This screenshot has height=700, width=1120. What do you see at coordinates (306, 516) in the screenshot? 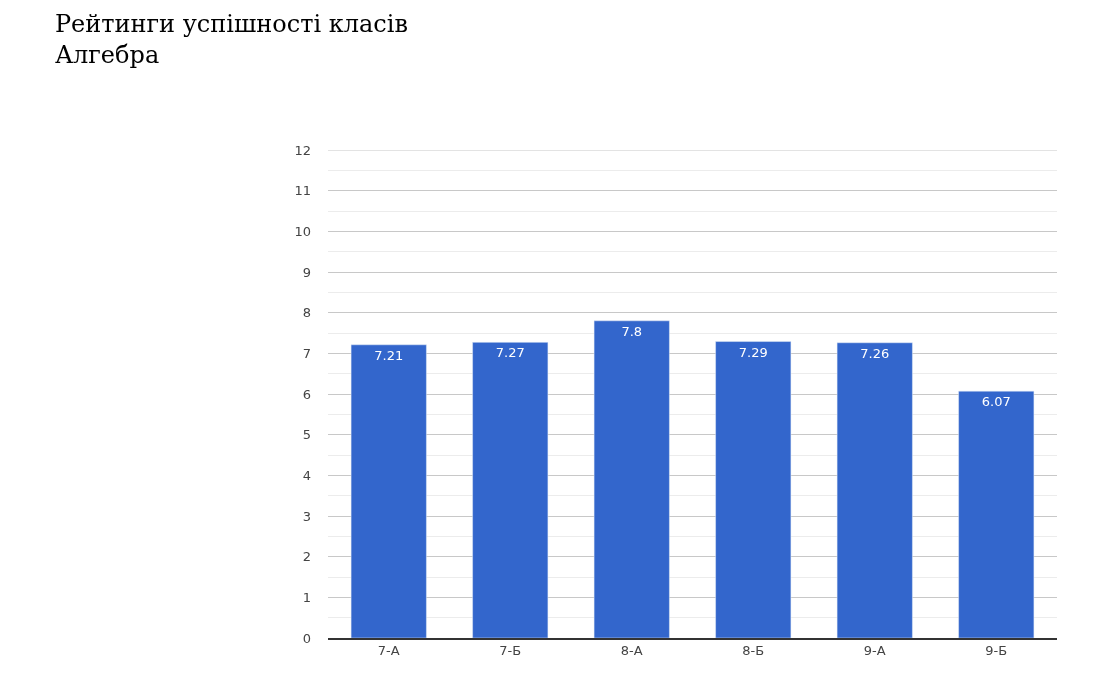
I see `y-tick-label: 3` at bounding box center [306, 516].